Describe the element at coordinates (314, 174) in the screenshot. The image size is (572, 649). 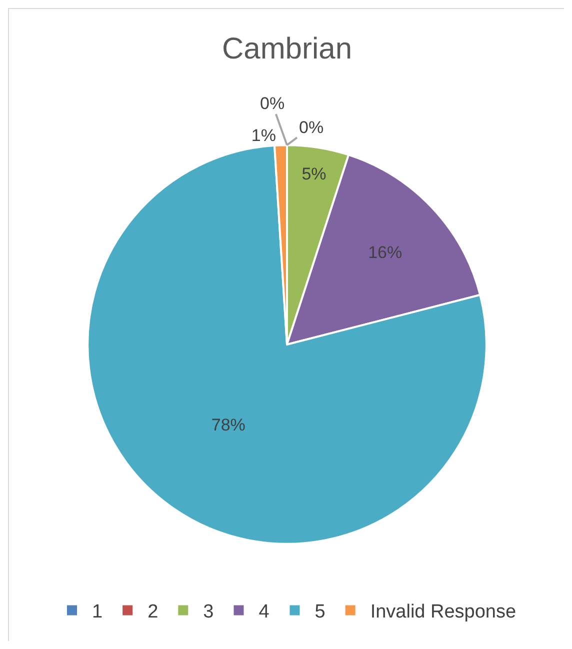
I see `data-label: 5%` at that location.